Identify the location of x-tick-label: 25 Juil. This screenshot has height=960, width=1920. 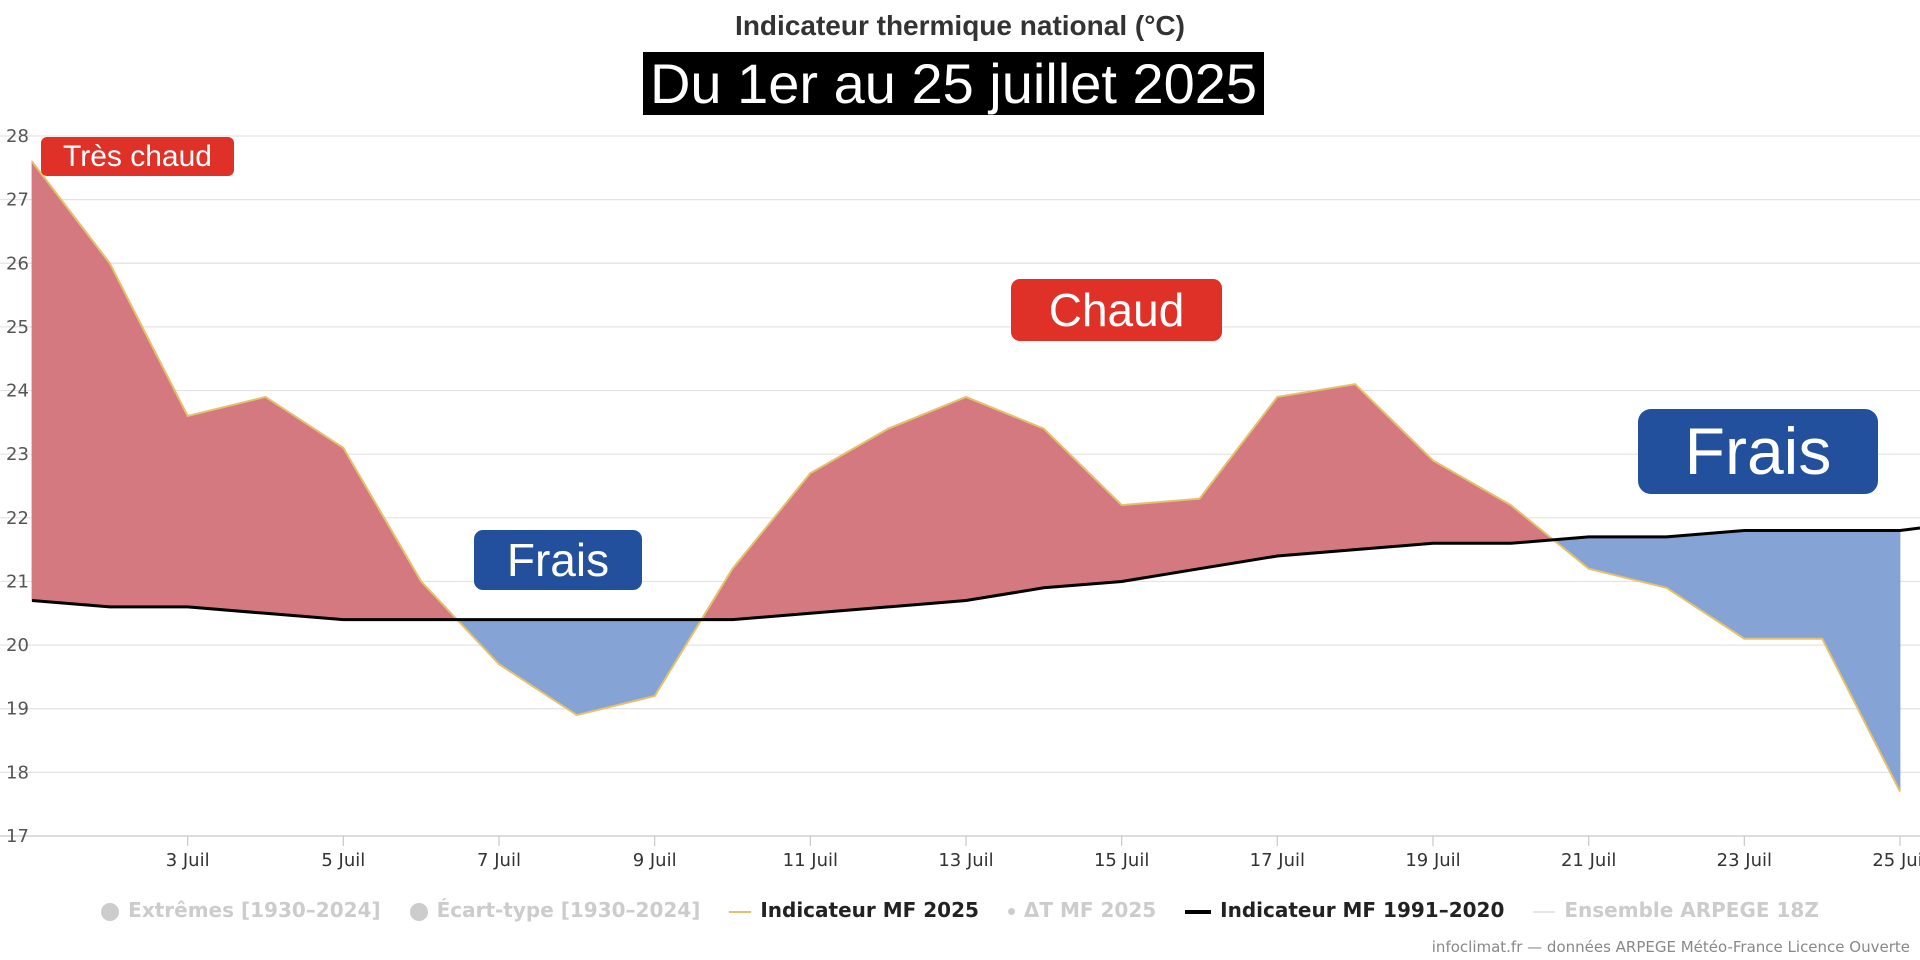
(1896, 860).